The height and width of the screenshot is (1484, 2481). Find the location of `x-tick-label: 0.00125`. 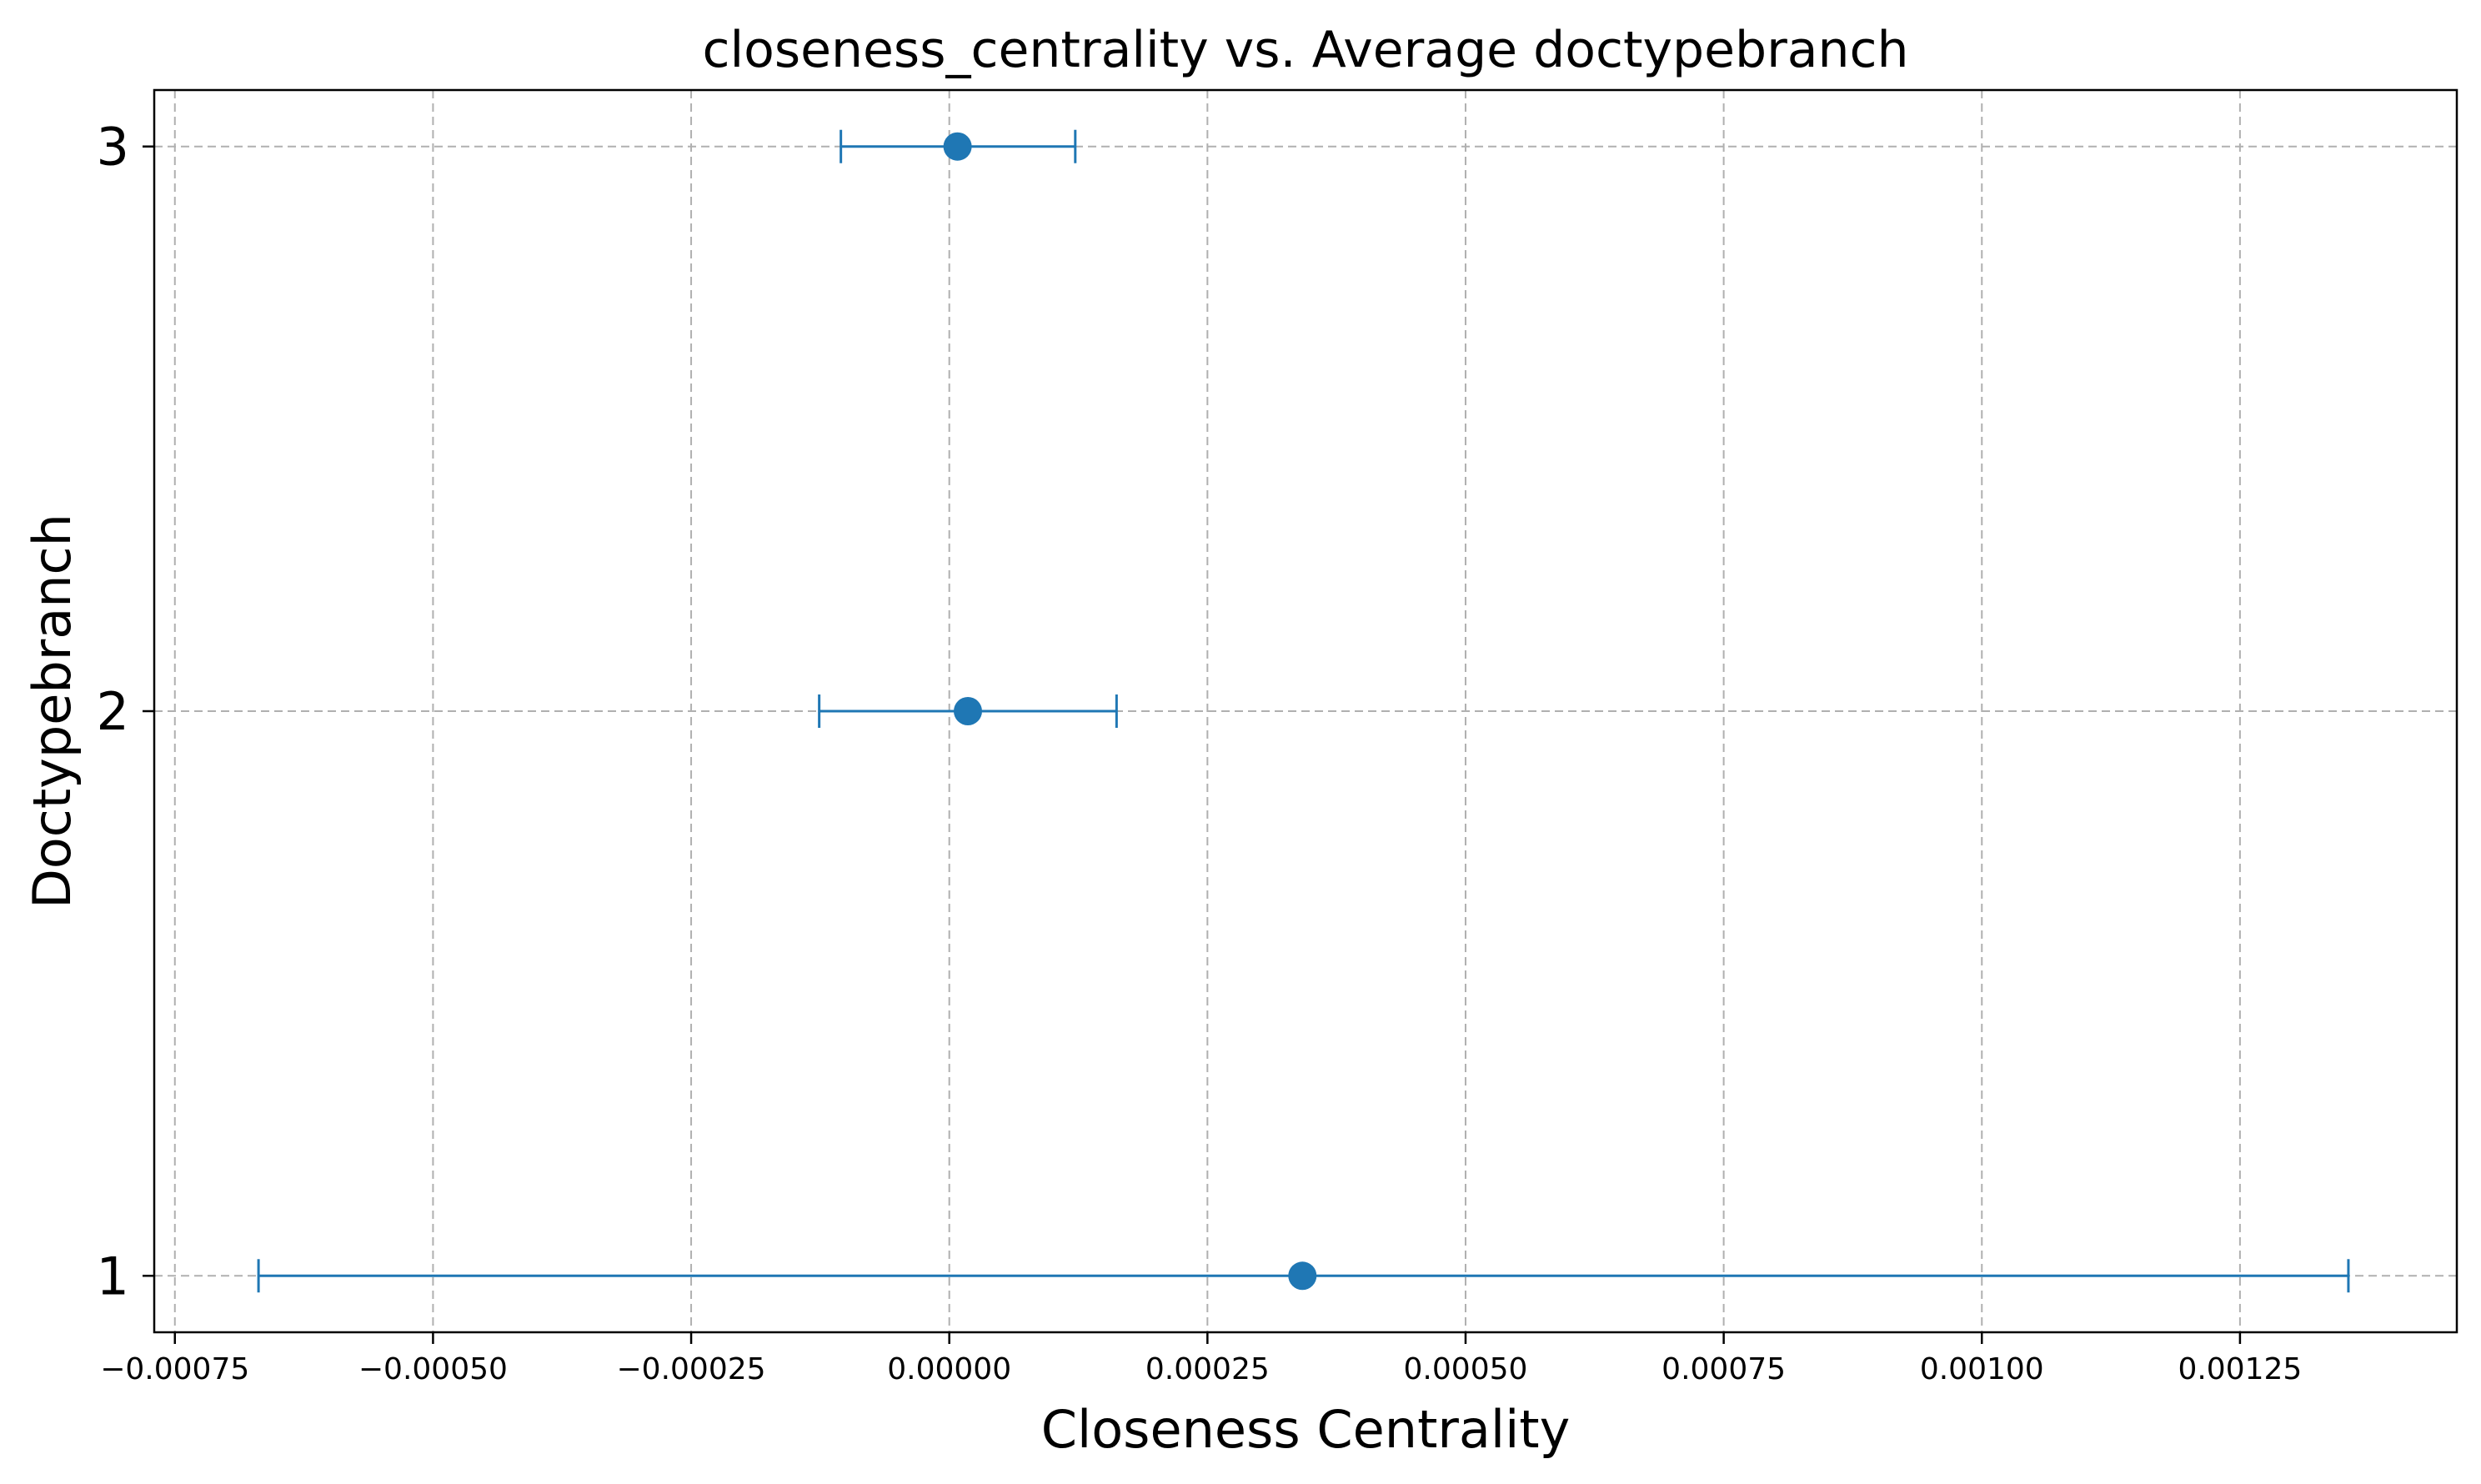

x-tick-label: 0.00125 is located at coordinates (2240, 1369).